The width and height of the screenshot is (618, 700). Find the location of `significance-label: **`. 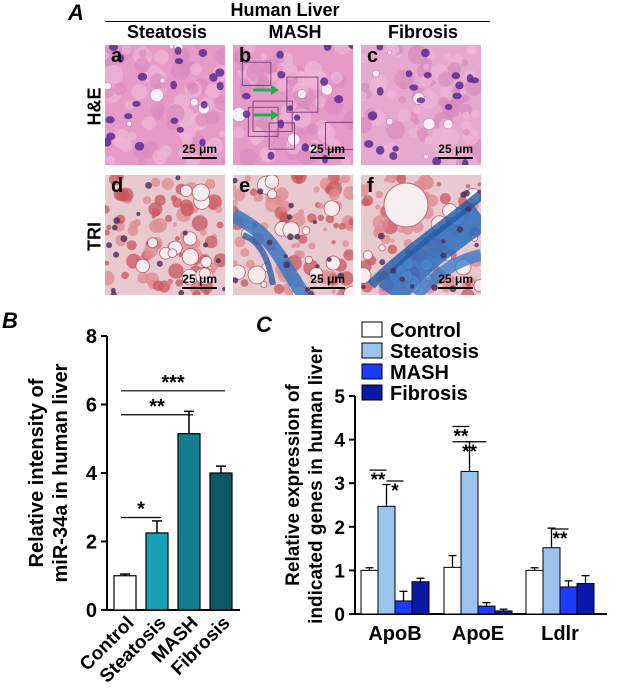

significance-label: ** is located at coordinates (469, 452).